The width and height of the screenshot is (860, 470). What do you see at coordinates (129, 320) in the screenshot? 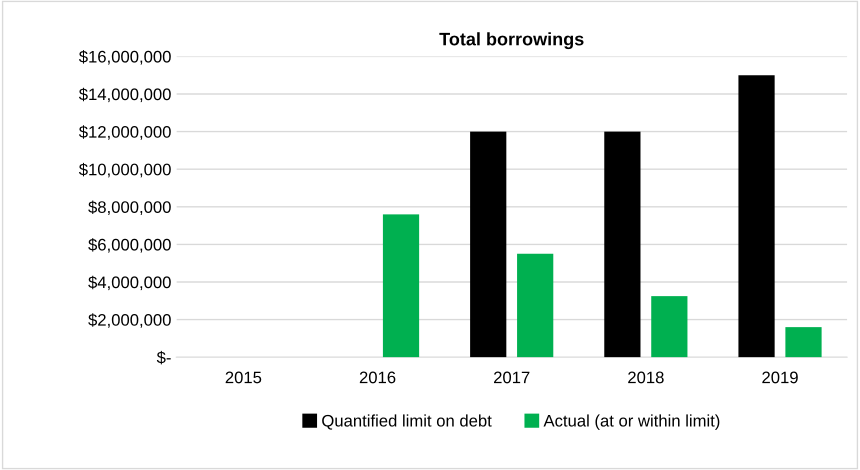
I see `y-tick-label: $2,000,000` at bounding box center [129, 320].